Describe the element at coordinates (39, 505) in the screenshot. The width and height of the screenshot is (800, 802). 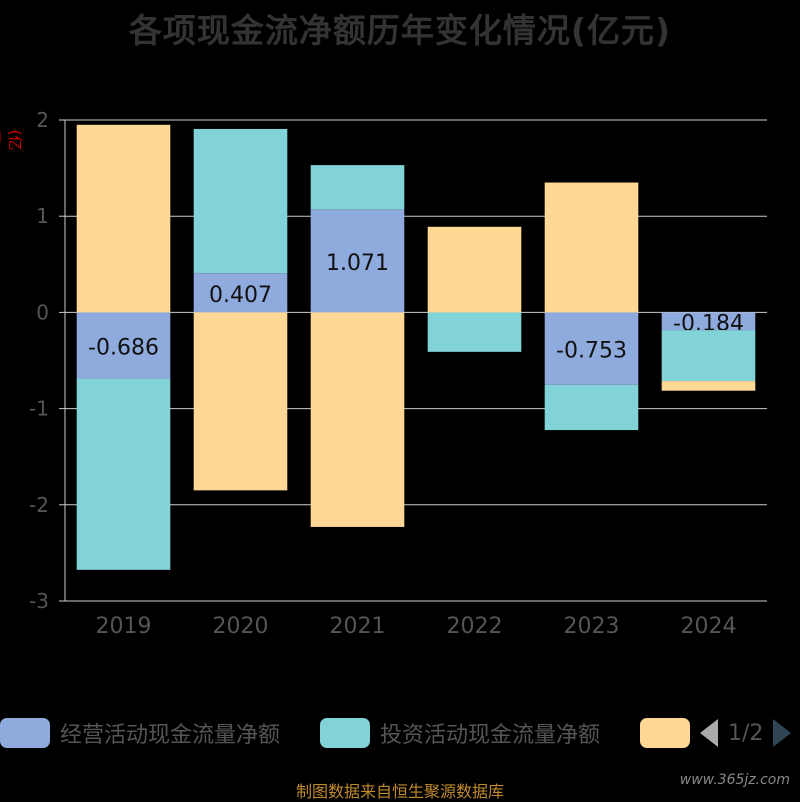
I see `y-tick-label: -2` at that location.